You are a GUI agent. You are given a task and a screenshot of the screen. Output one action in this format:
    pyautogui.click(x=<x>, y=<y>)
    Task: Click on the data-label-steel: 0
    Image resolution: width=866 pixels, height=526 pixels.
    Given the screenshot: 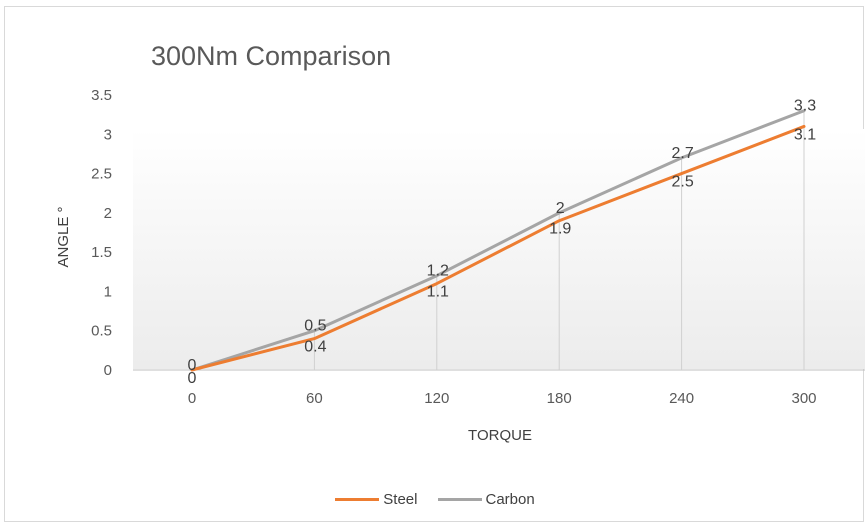 What is the action you would take?
    pyautogui.click(x=192, y=378)
    